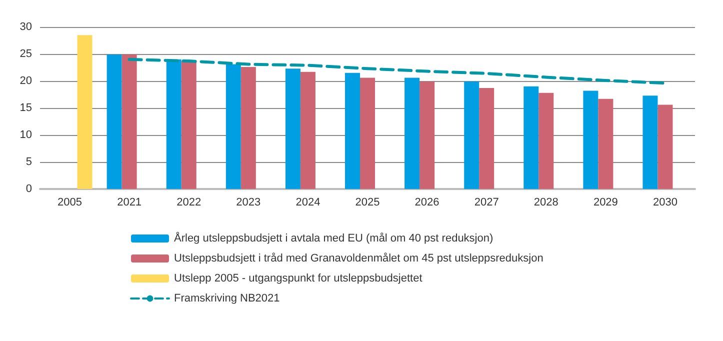 The image size is (723, 341). I want to click on x-tick-label: 2024, so click(308, 202).